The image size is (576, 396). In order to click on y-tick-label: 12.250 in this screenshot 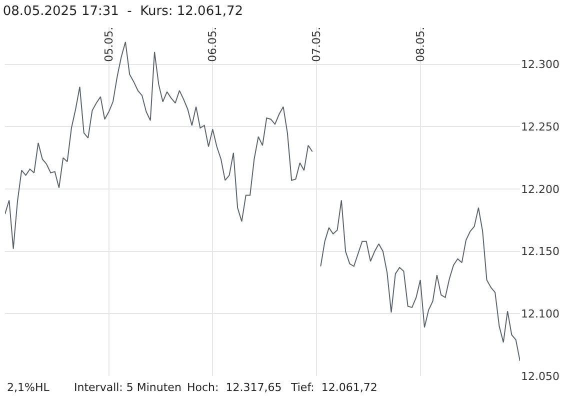, I will do `click(540, 127)`.